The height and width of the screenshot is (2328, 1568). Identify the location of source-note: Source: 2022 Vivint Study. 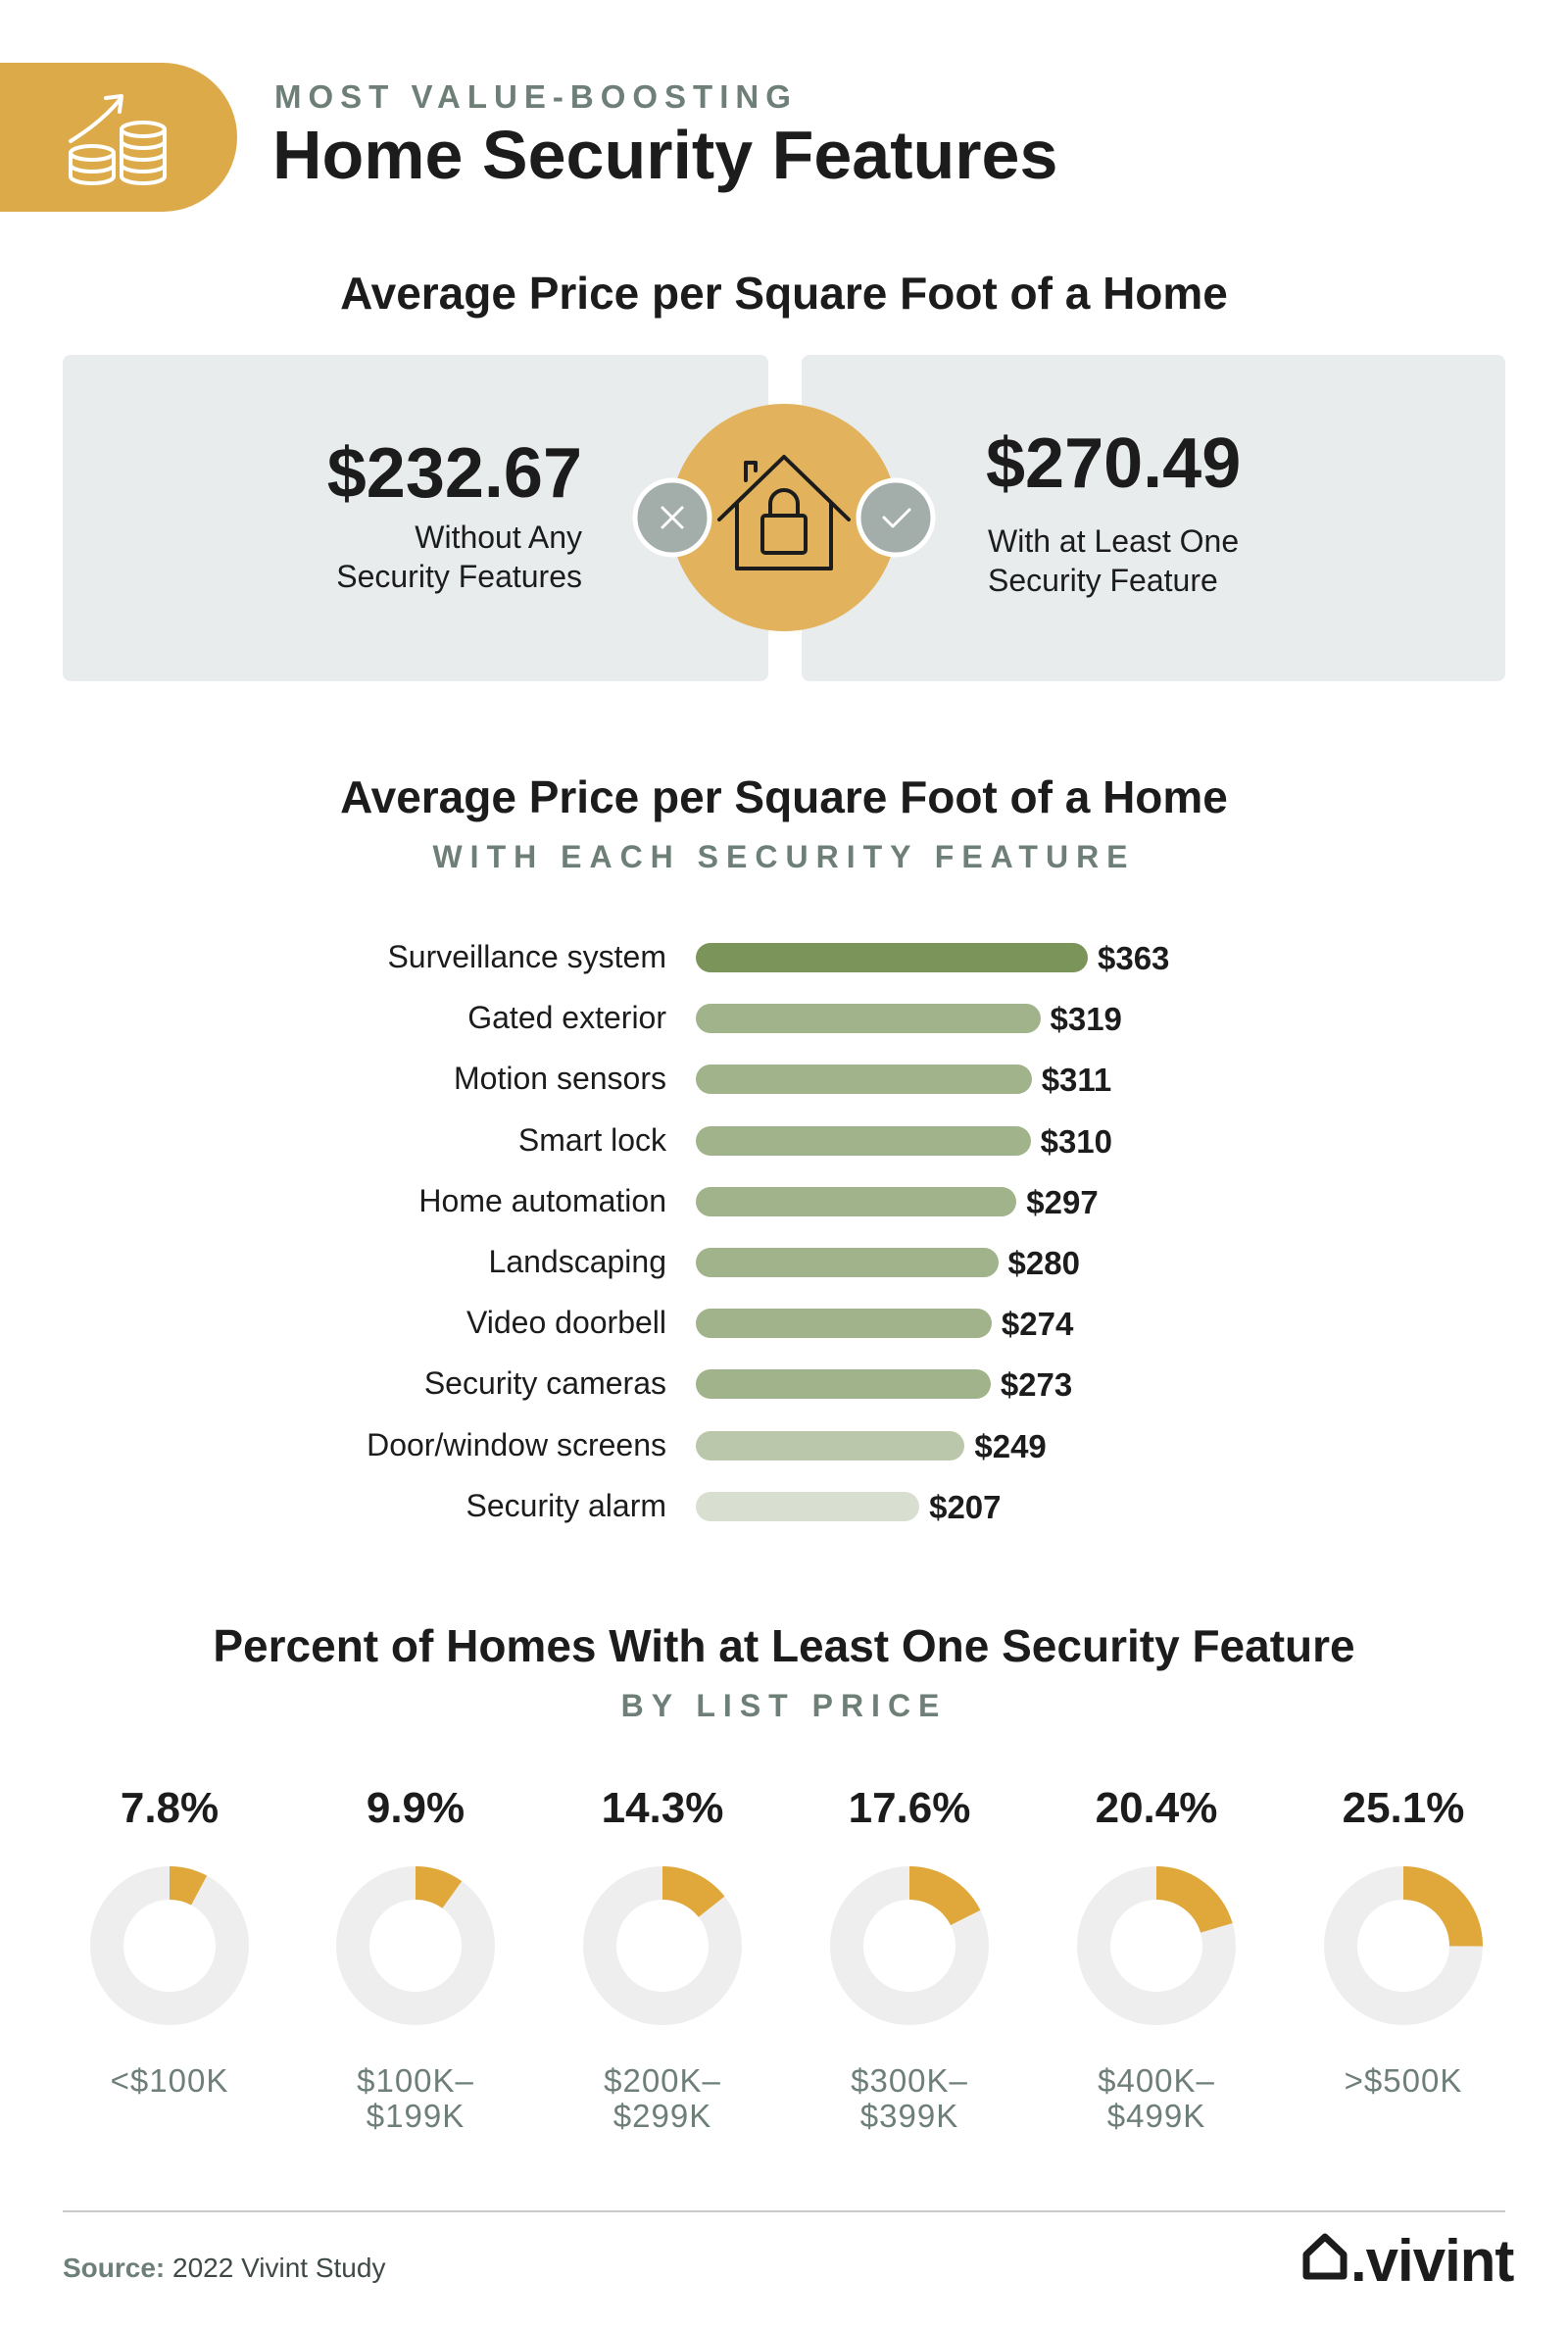
(224, 2268).